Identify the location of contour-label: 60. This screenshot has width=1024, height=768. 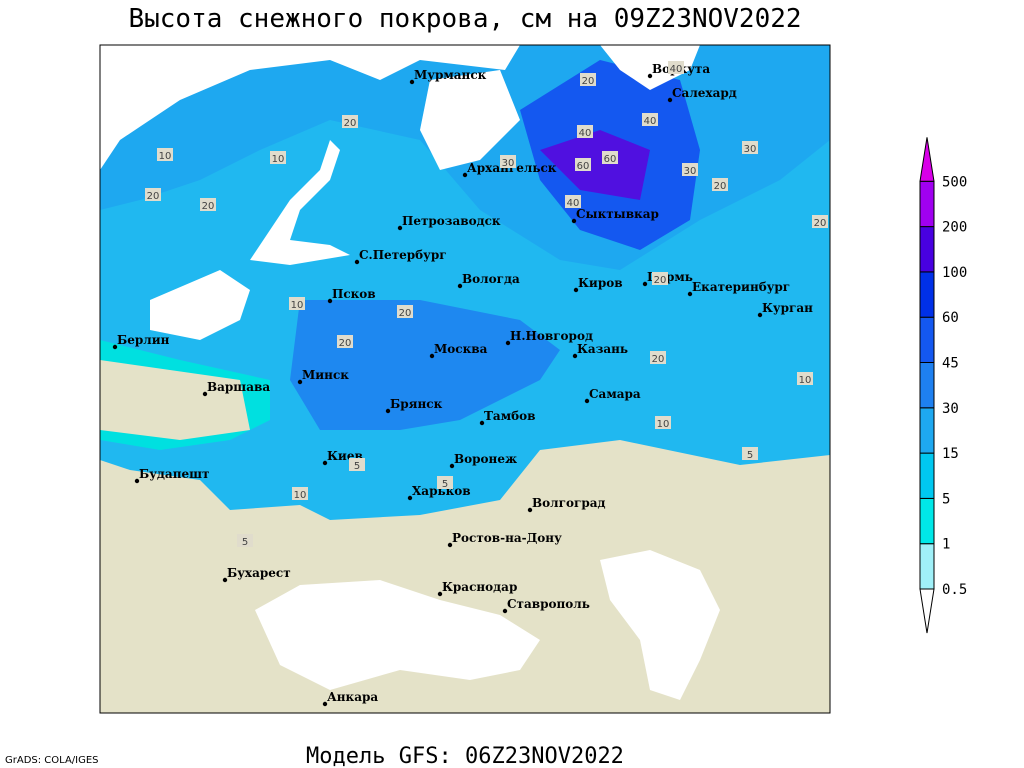
(583, 166).